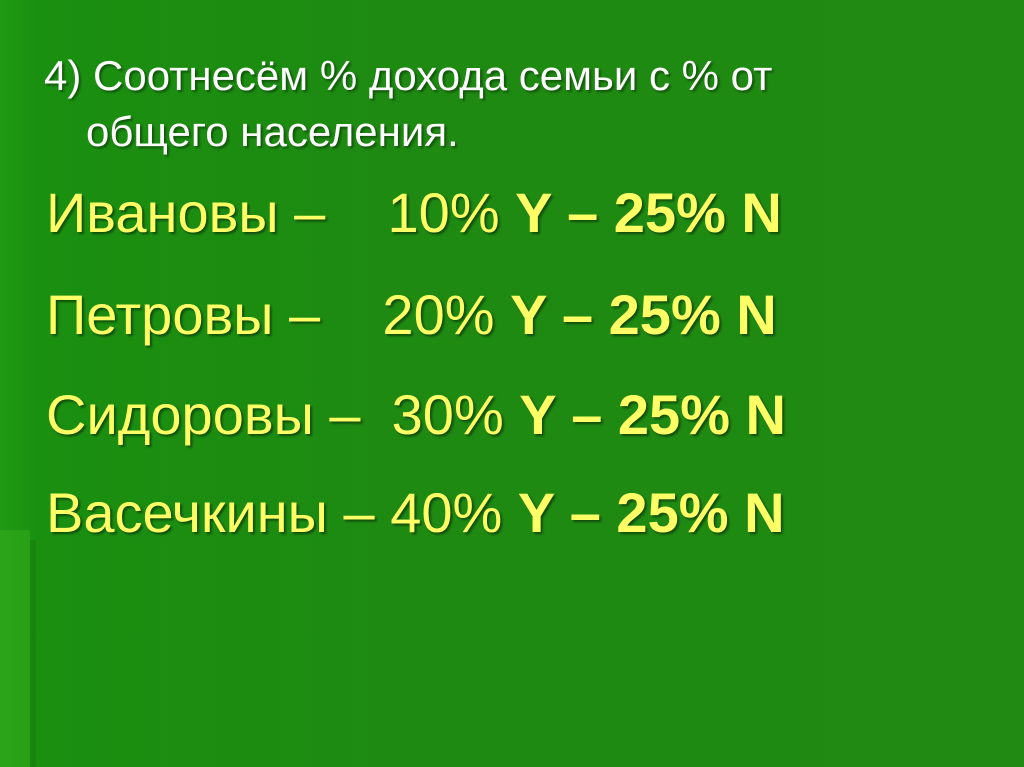 Image resolution: width=1024 pixels, height=767 pixels. I want to click on family-name: Петровы –, so click(214, 314).